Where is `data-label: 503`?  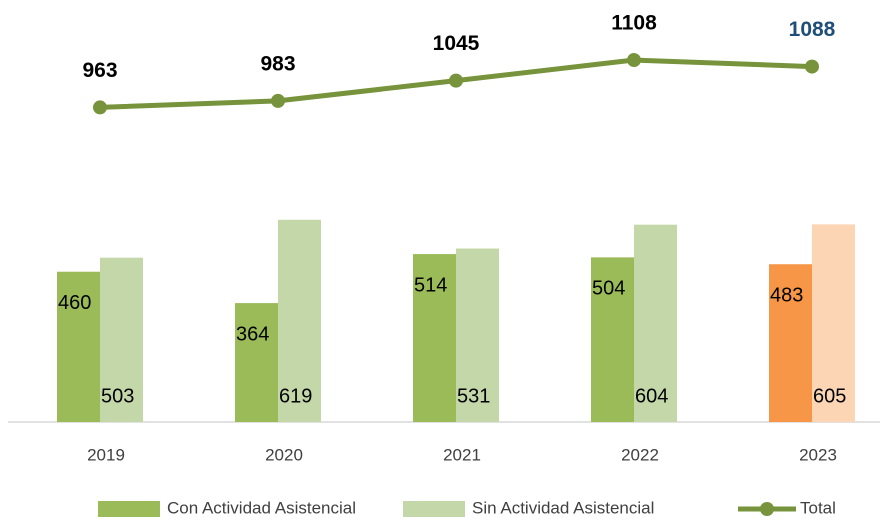 data-label: 503 is located at coordinates (117, 396).